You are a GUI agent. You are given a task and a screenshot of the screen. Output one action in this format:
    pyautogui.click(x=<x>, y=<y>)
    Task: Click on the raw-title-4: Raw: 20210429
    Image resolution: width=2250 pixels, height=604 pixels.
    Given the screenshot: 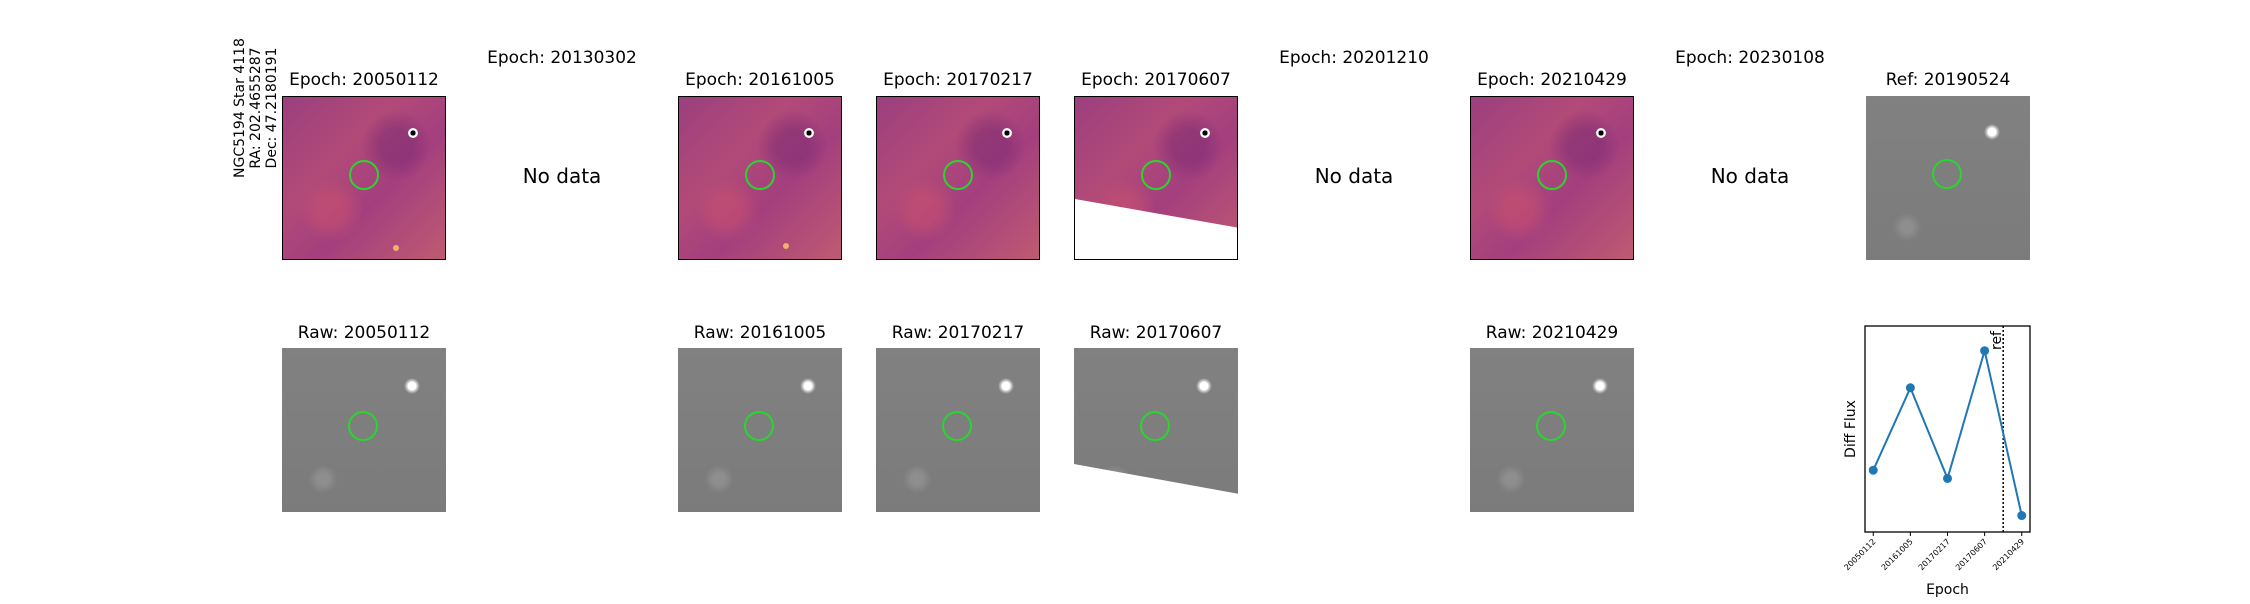 What is the action you would take?
    pyautogui.click(x=1552, y=333)
    